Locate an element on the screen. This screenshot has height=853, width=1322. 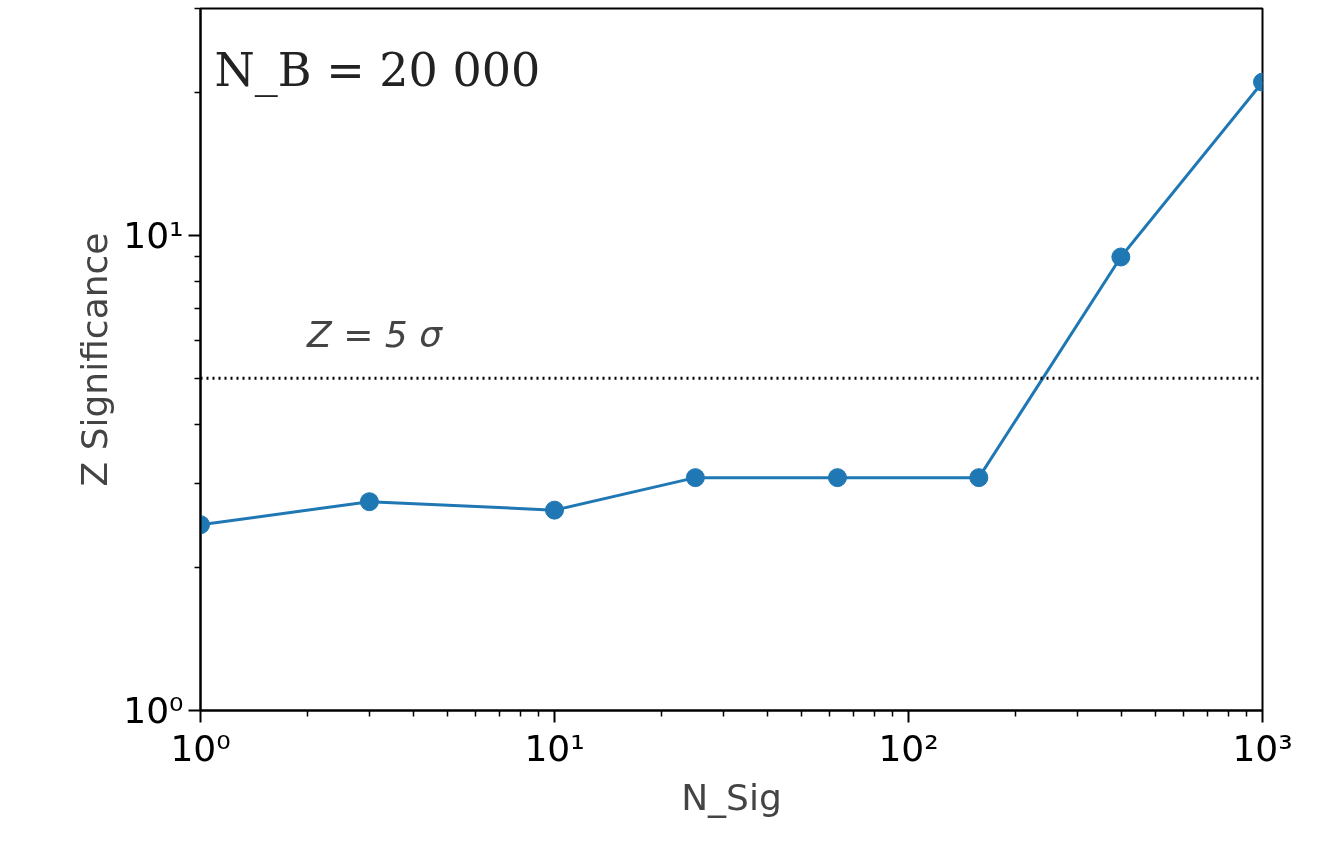
y-axis-title: Z Significance is located at coordinates (95, 359).